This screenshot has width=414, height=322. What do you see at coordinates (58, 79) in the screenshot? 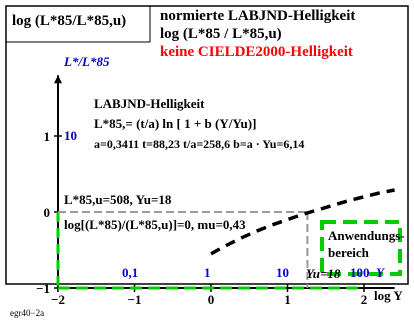
I see `y-axis-arrow` at bounding box center [58, 79].